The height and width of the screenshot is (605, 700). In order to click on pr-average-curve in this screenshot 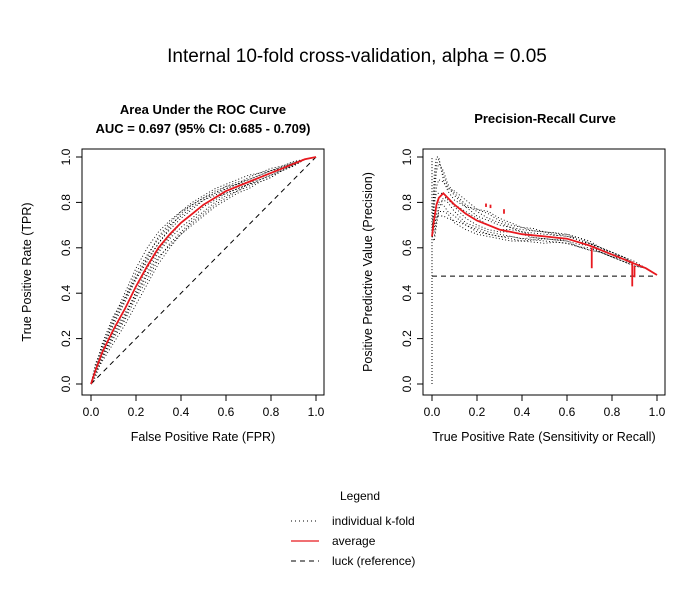, I will do `click(544, 239)`.